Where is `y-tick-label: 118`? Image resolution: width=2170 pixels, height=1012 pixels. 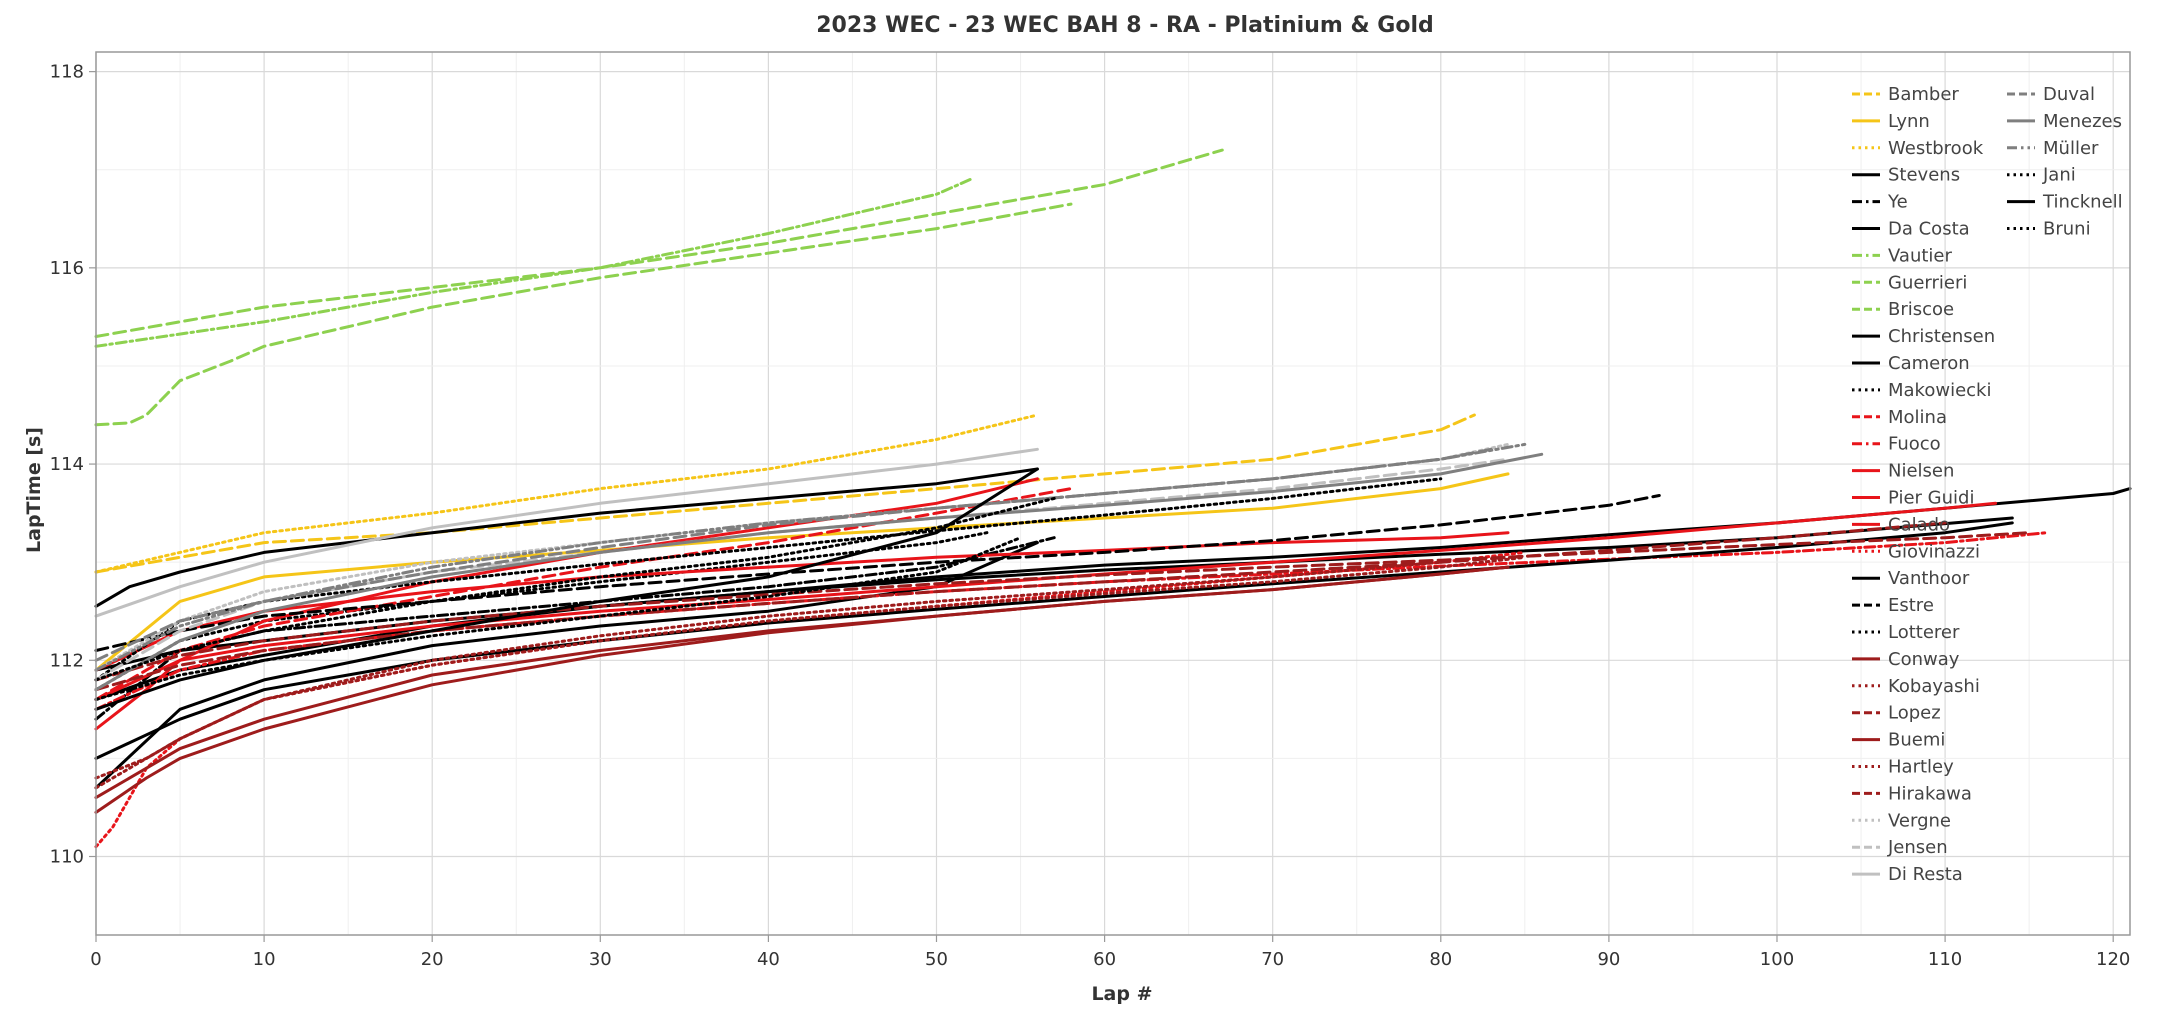 y-tick-label: 118 is located at coordinates (67, 72).